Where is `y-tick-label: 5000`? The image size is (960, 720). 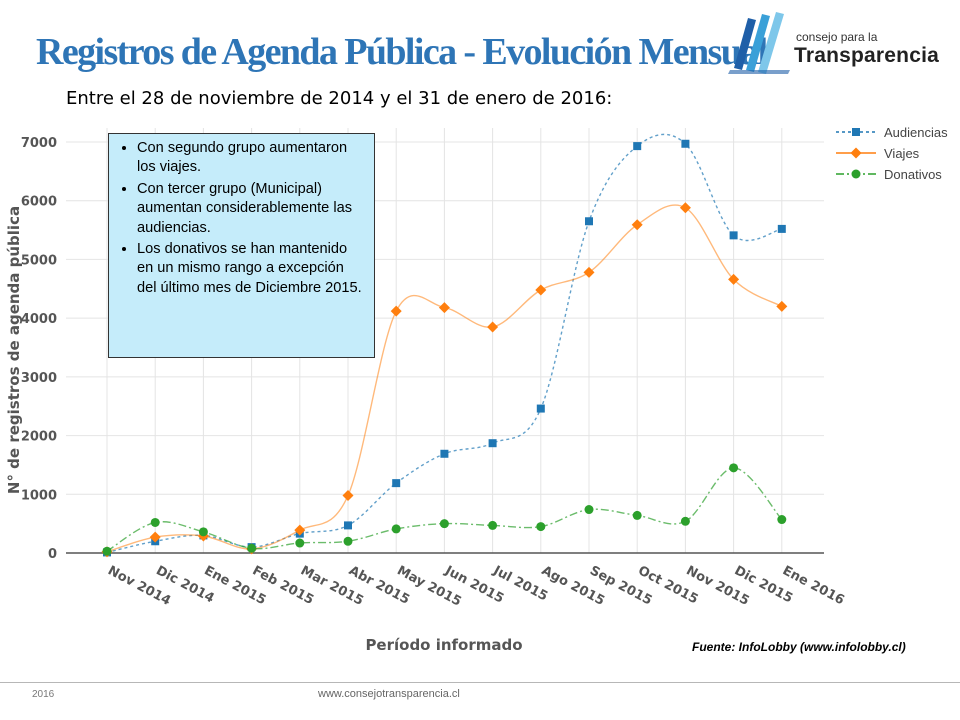
y-tick-label: 5000 is located at coordinates (39, 260).